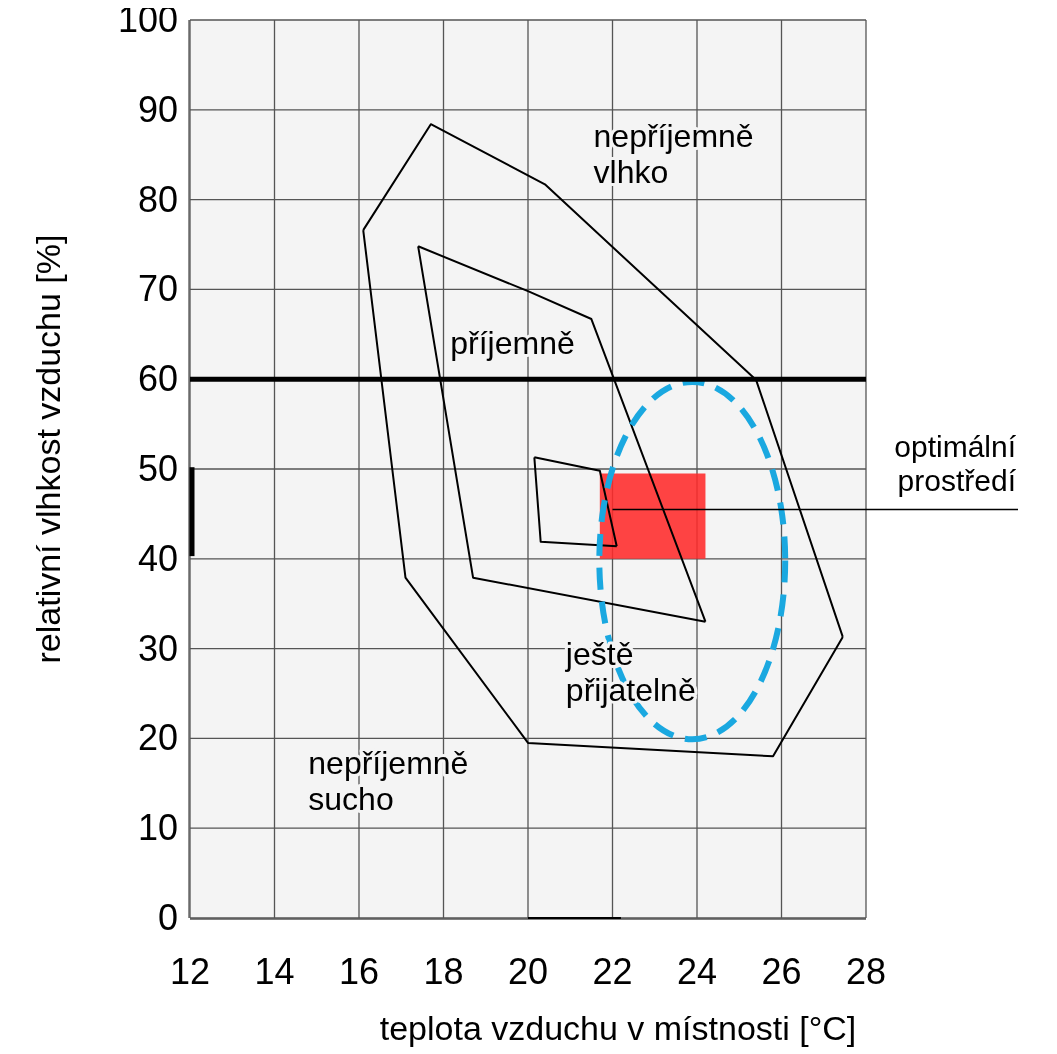  What do you see at coordinates (781, 971) in the screenshot?
I see `x-tick-label: 26` at bounding box center [781, 971].